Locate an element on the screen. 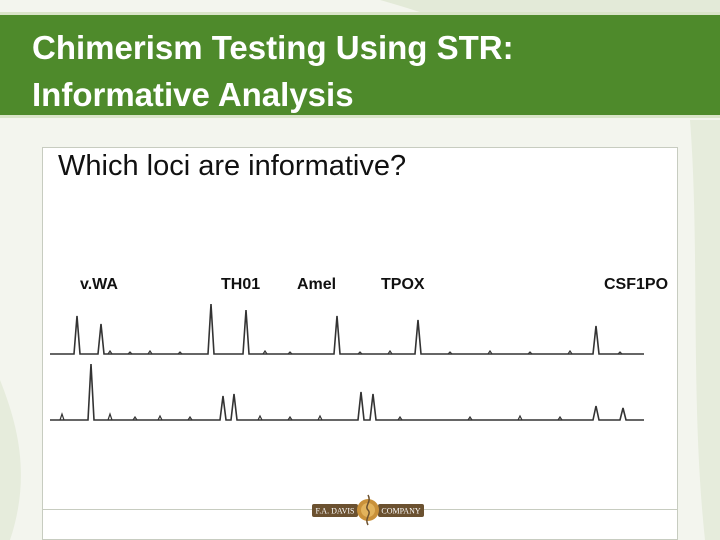 The width and height of the screenshot is (720, 540). locus-label-csf1po: CSF1PO is located at coordinates (636, 284).